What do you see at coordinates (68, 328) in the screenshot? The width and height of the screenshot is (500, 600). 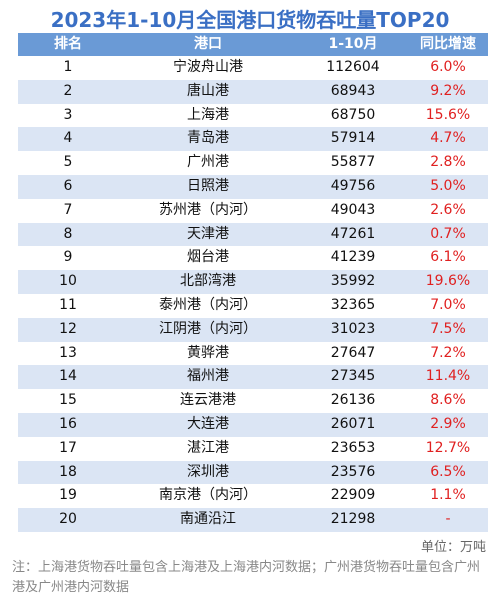 I see `table-cell: 12` at bounding box center [68, 328].